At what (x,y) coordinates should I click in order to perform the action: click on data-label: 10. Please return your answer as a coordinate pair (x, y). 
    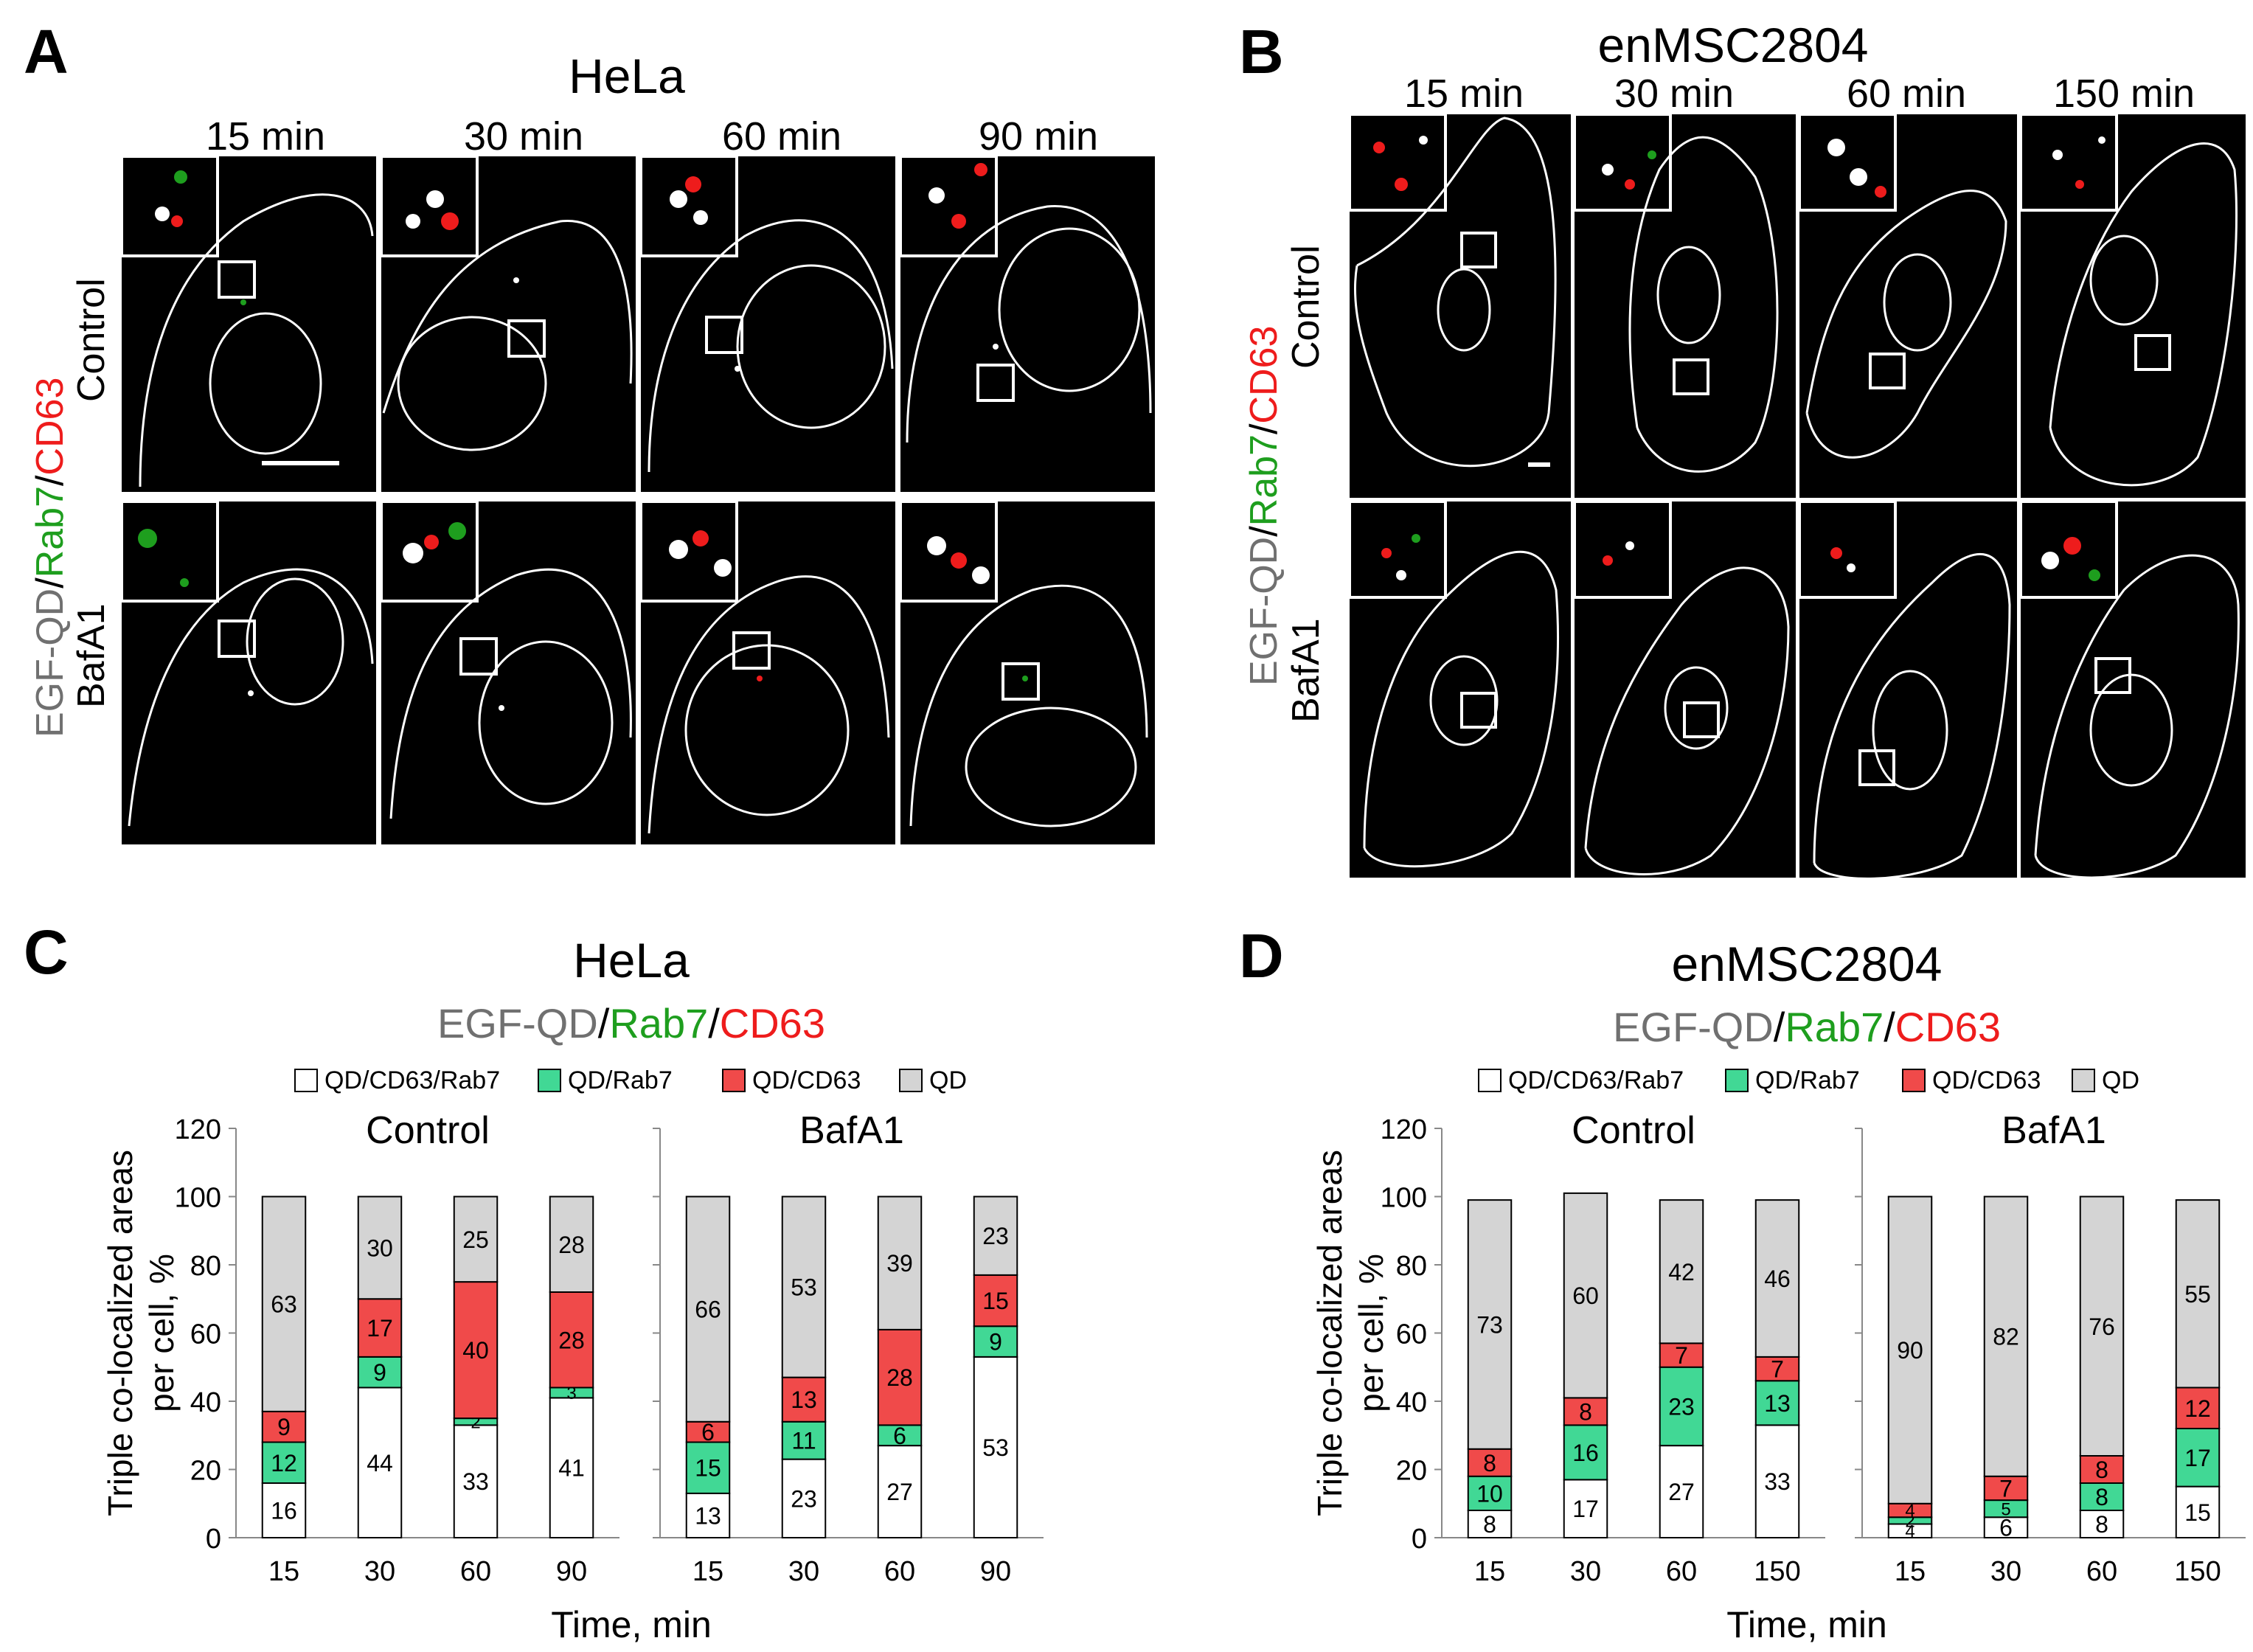
    Looking at the image, I should click on (1489, 1493).